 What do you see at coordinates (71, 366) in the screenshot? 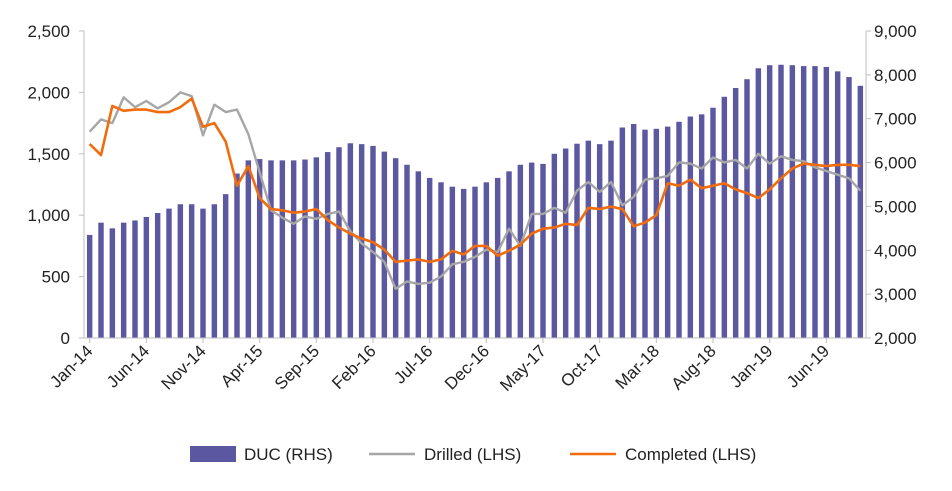
I see `x-tick-label: Jan-14` at bounding box center [71, 366].